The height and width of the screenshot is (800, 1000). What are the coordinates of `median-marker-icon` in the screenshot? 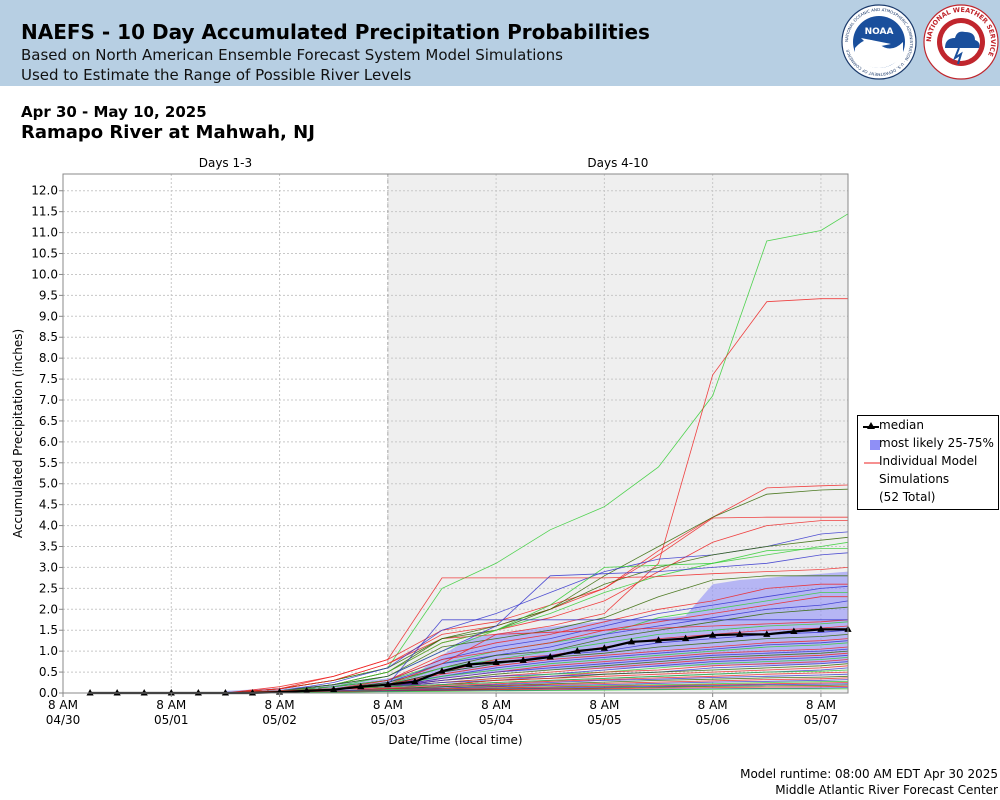 It's located at (871, 425).